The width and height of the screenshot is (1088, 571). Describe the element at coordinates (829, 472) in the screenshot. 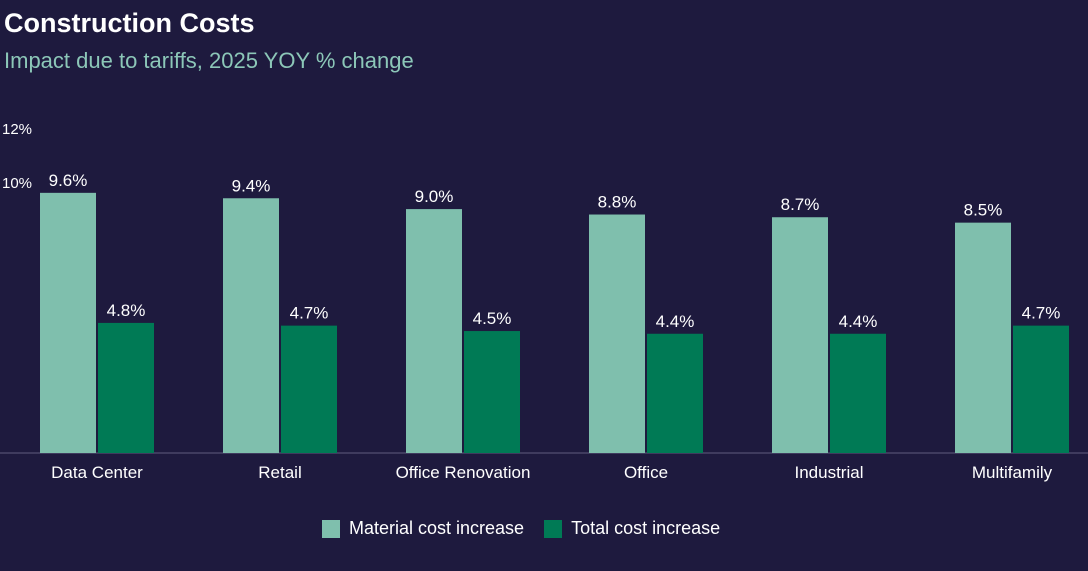

I see `x-tick-label: Industrial` at that location.